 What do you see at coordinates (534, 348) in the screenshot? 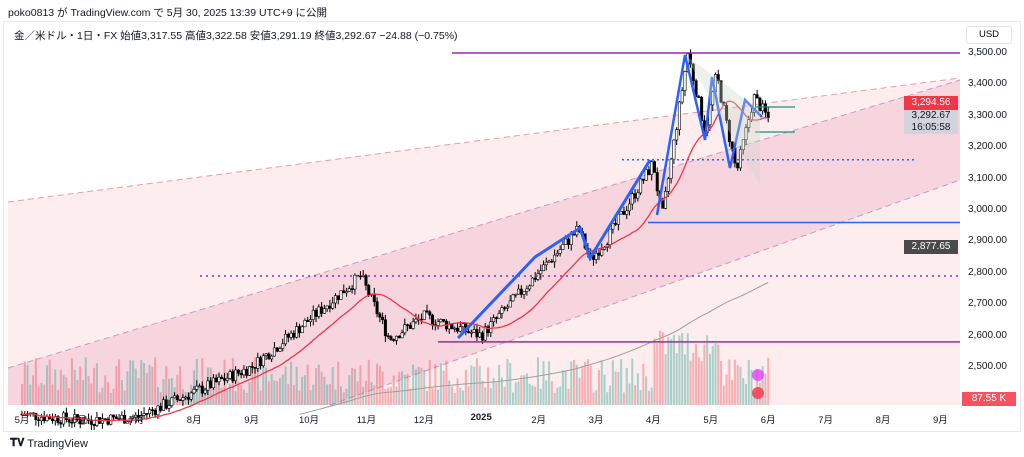
I see `ma-200-line` at bounding box center [534, 348].